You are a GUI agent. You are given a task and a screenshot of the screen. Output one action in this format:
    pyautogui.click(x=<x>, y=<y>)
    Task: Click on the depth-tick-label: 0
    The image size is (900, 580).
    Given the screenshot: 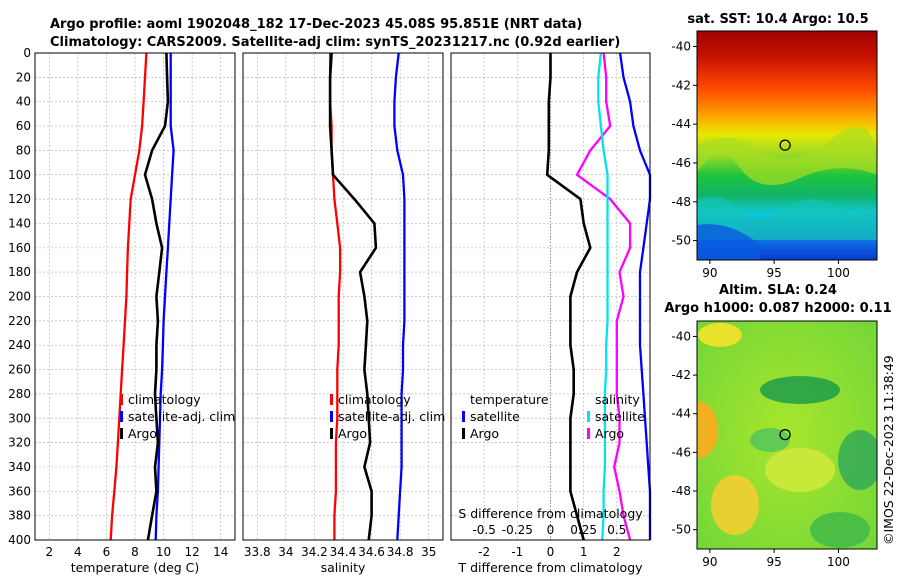 What is the action you would take?
    pyautogui.click(x=27, y=53)
    